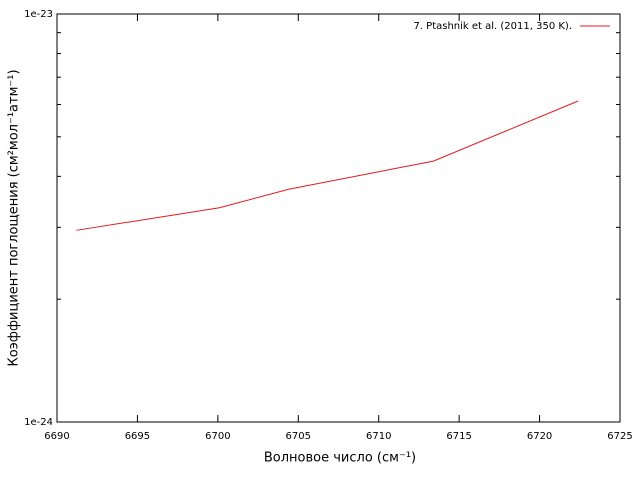 The image size is (640, 480). I want to click on x-tick-label: 6690, so click(56, 436).